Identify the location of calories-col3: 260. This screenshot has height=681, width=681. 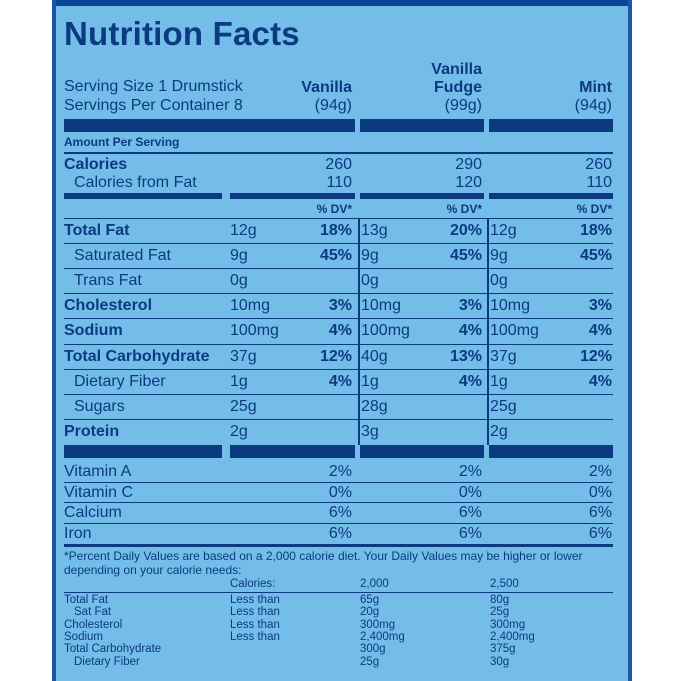
(598, 164).